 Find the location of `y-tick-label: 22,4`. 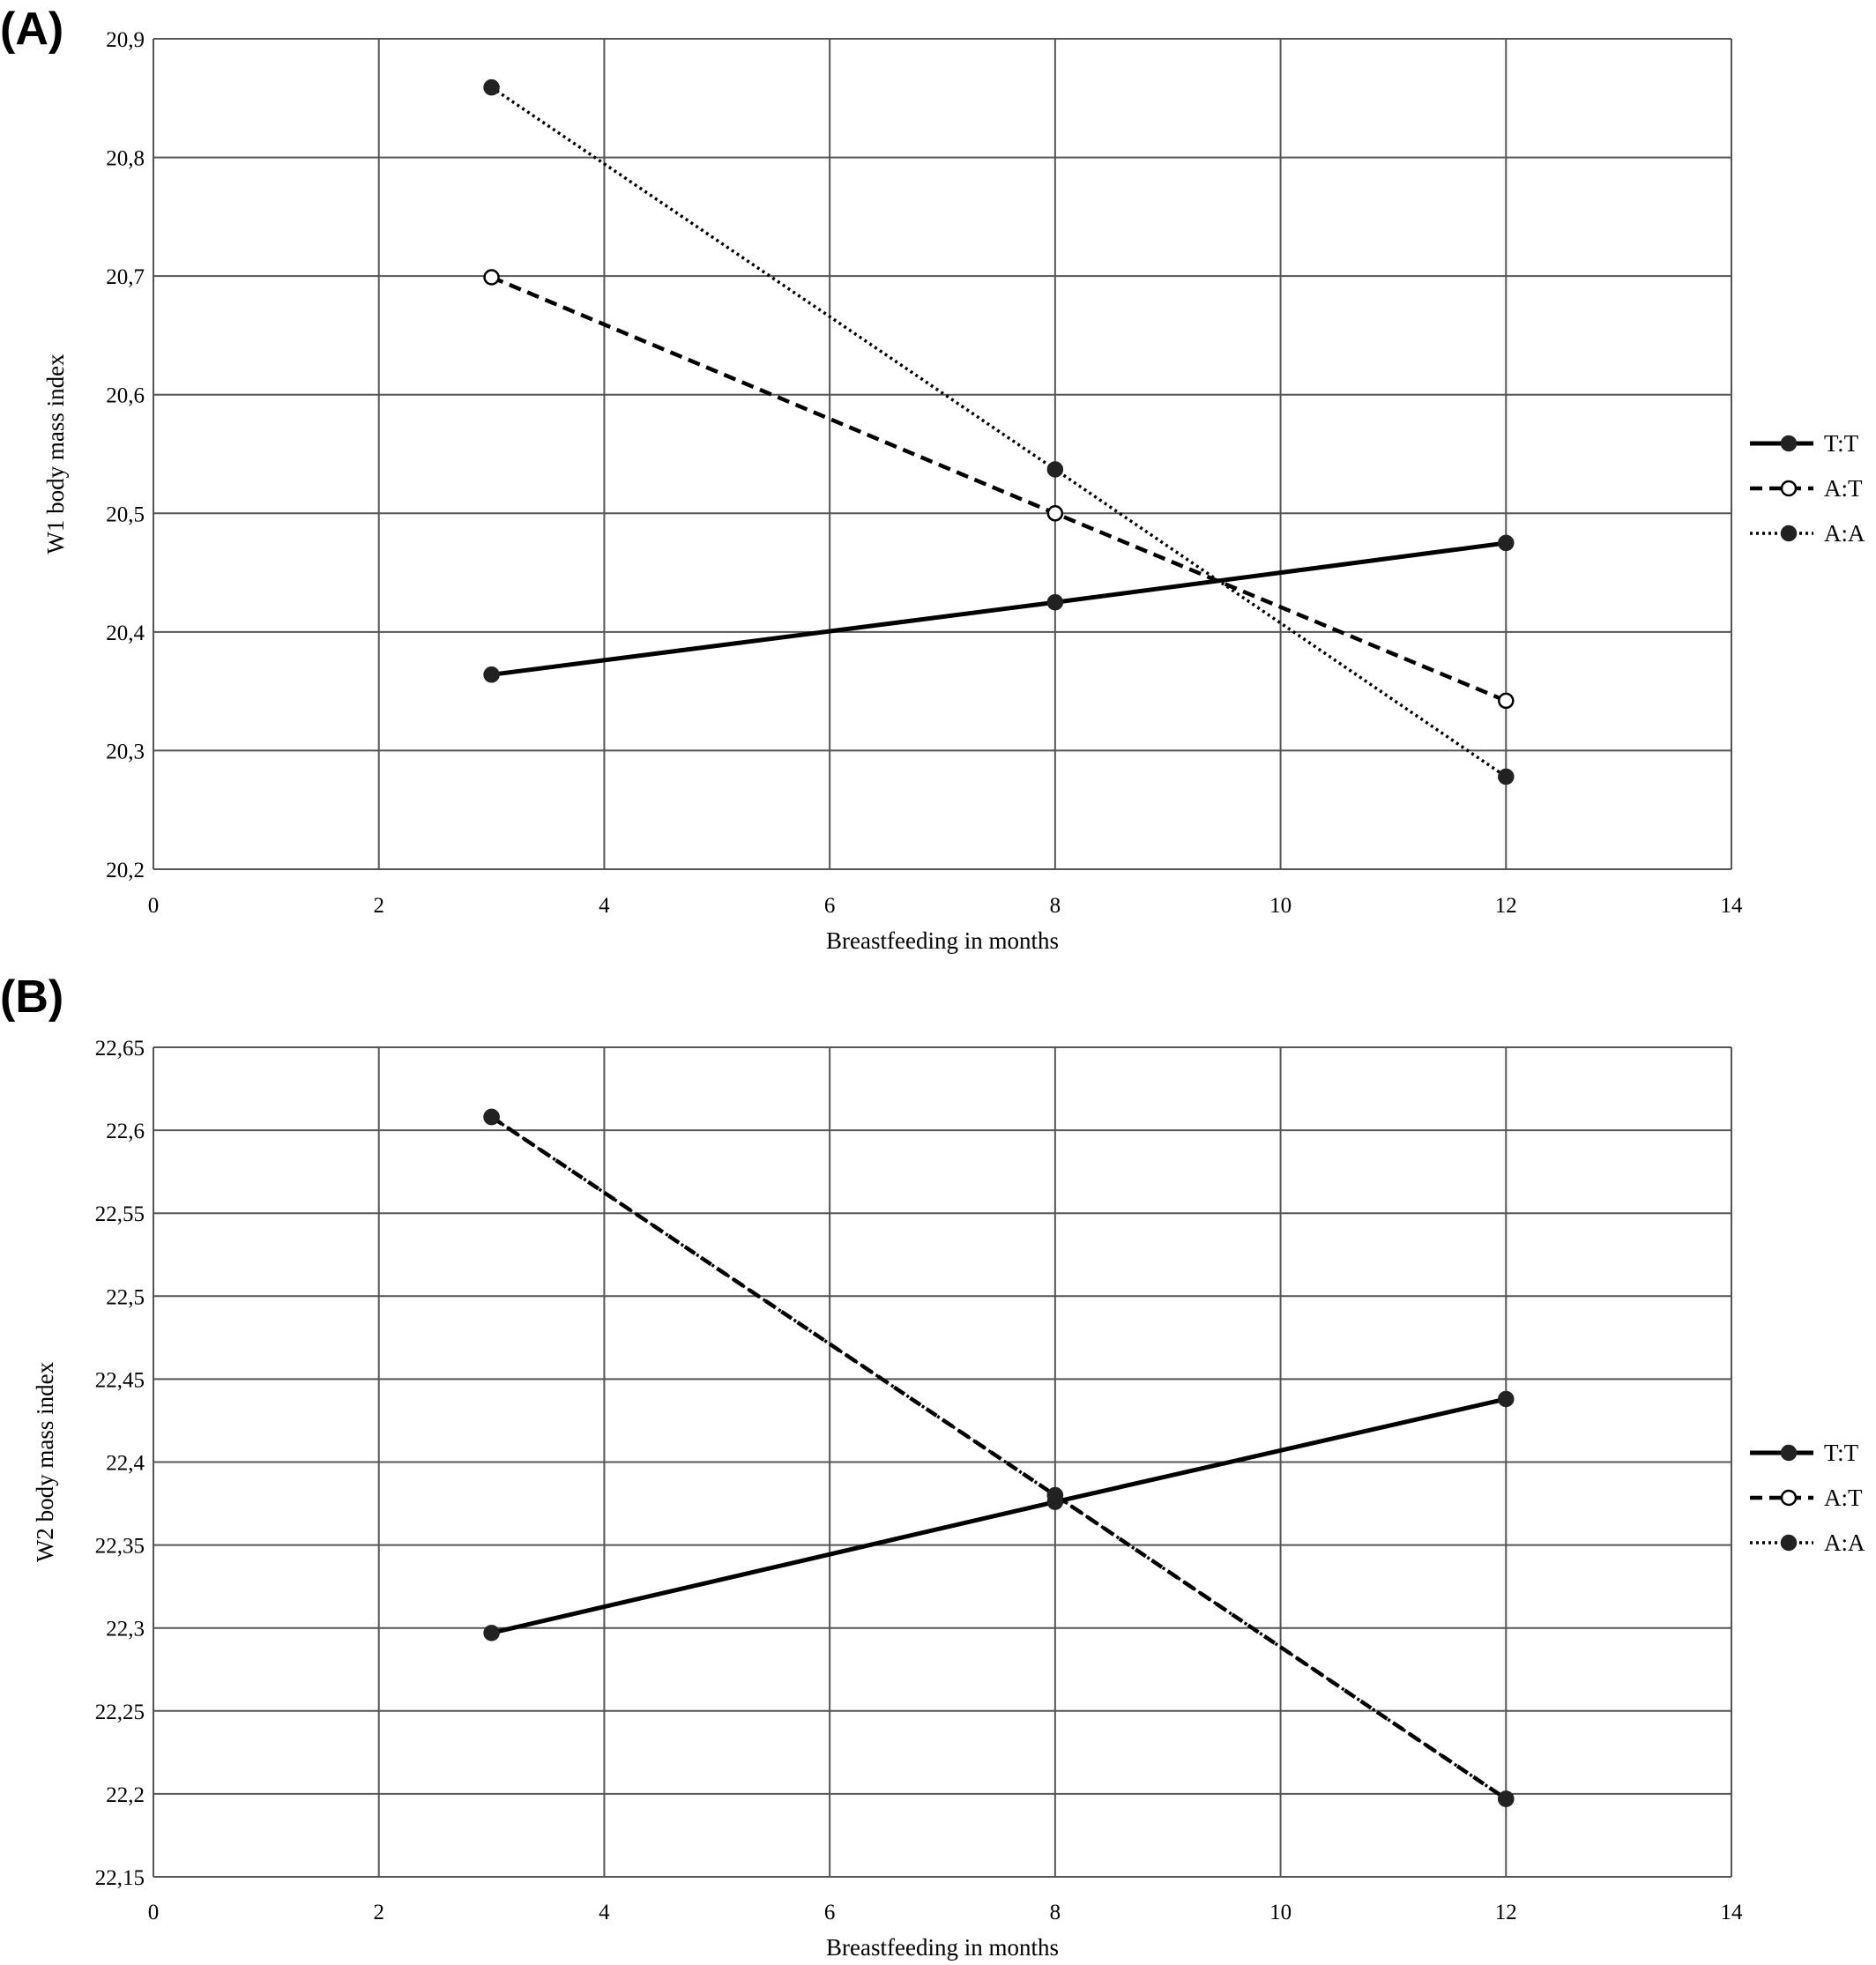

y-tick-label: 22,4 is located at coordinates (125, 1464).